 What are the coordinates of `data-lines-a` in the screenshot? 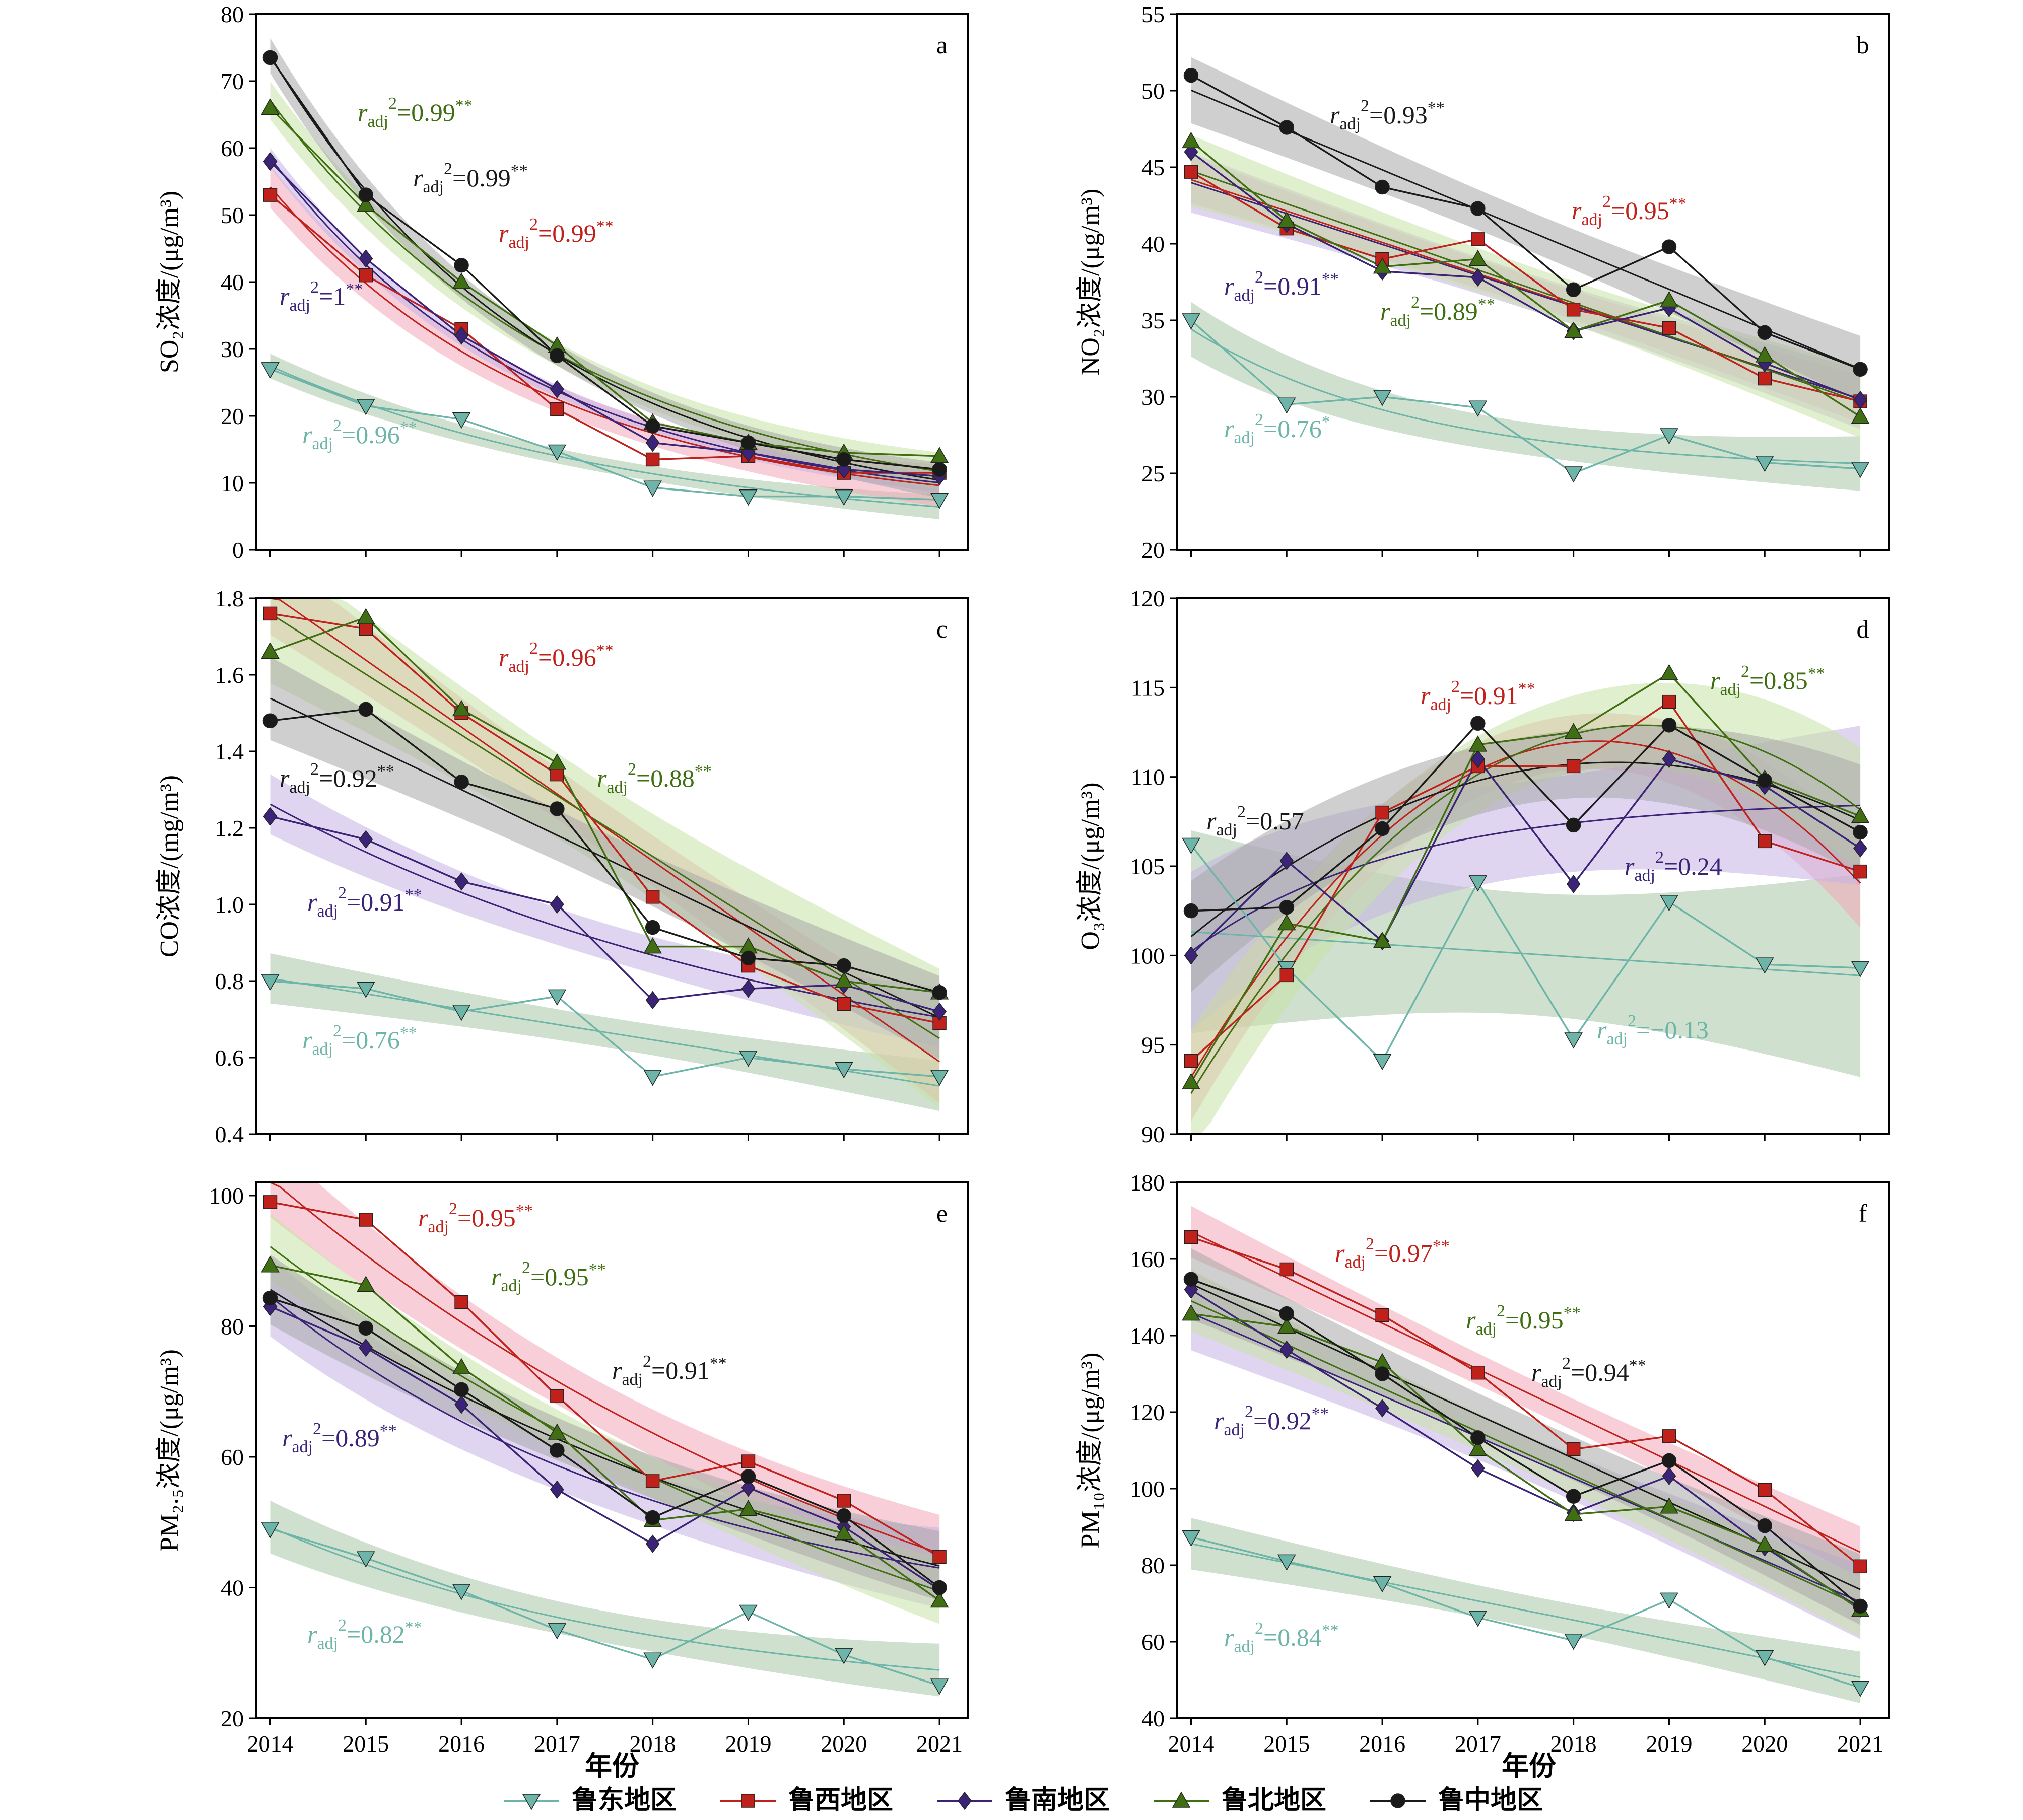 It's located at (605, 279).